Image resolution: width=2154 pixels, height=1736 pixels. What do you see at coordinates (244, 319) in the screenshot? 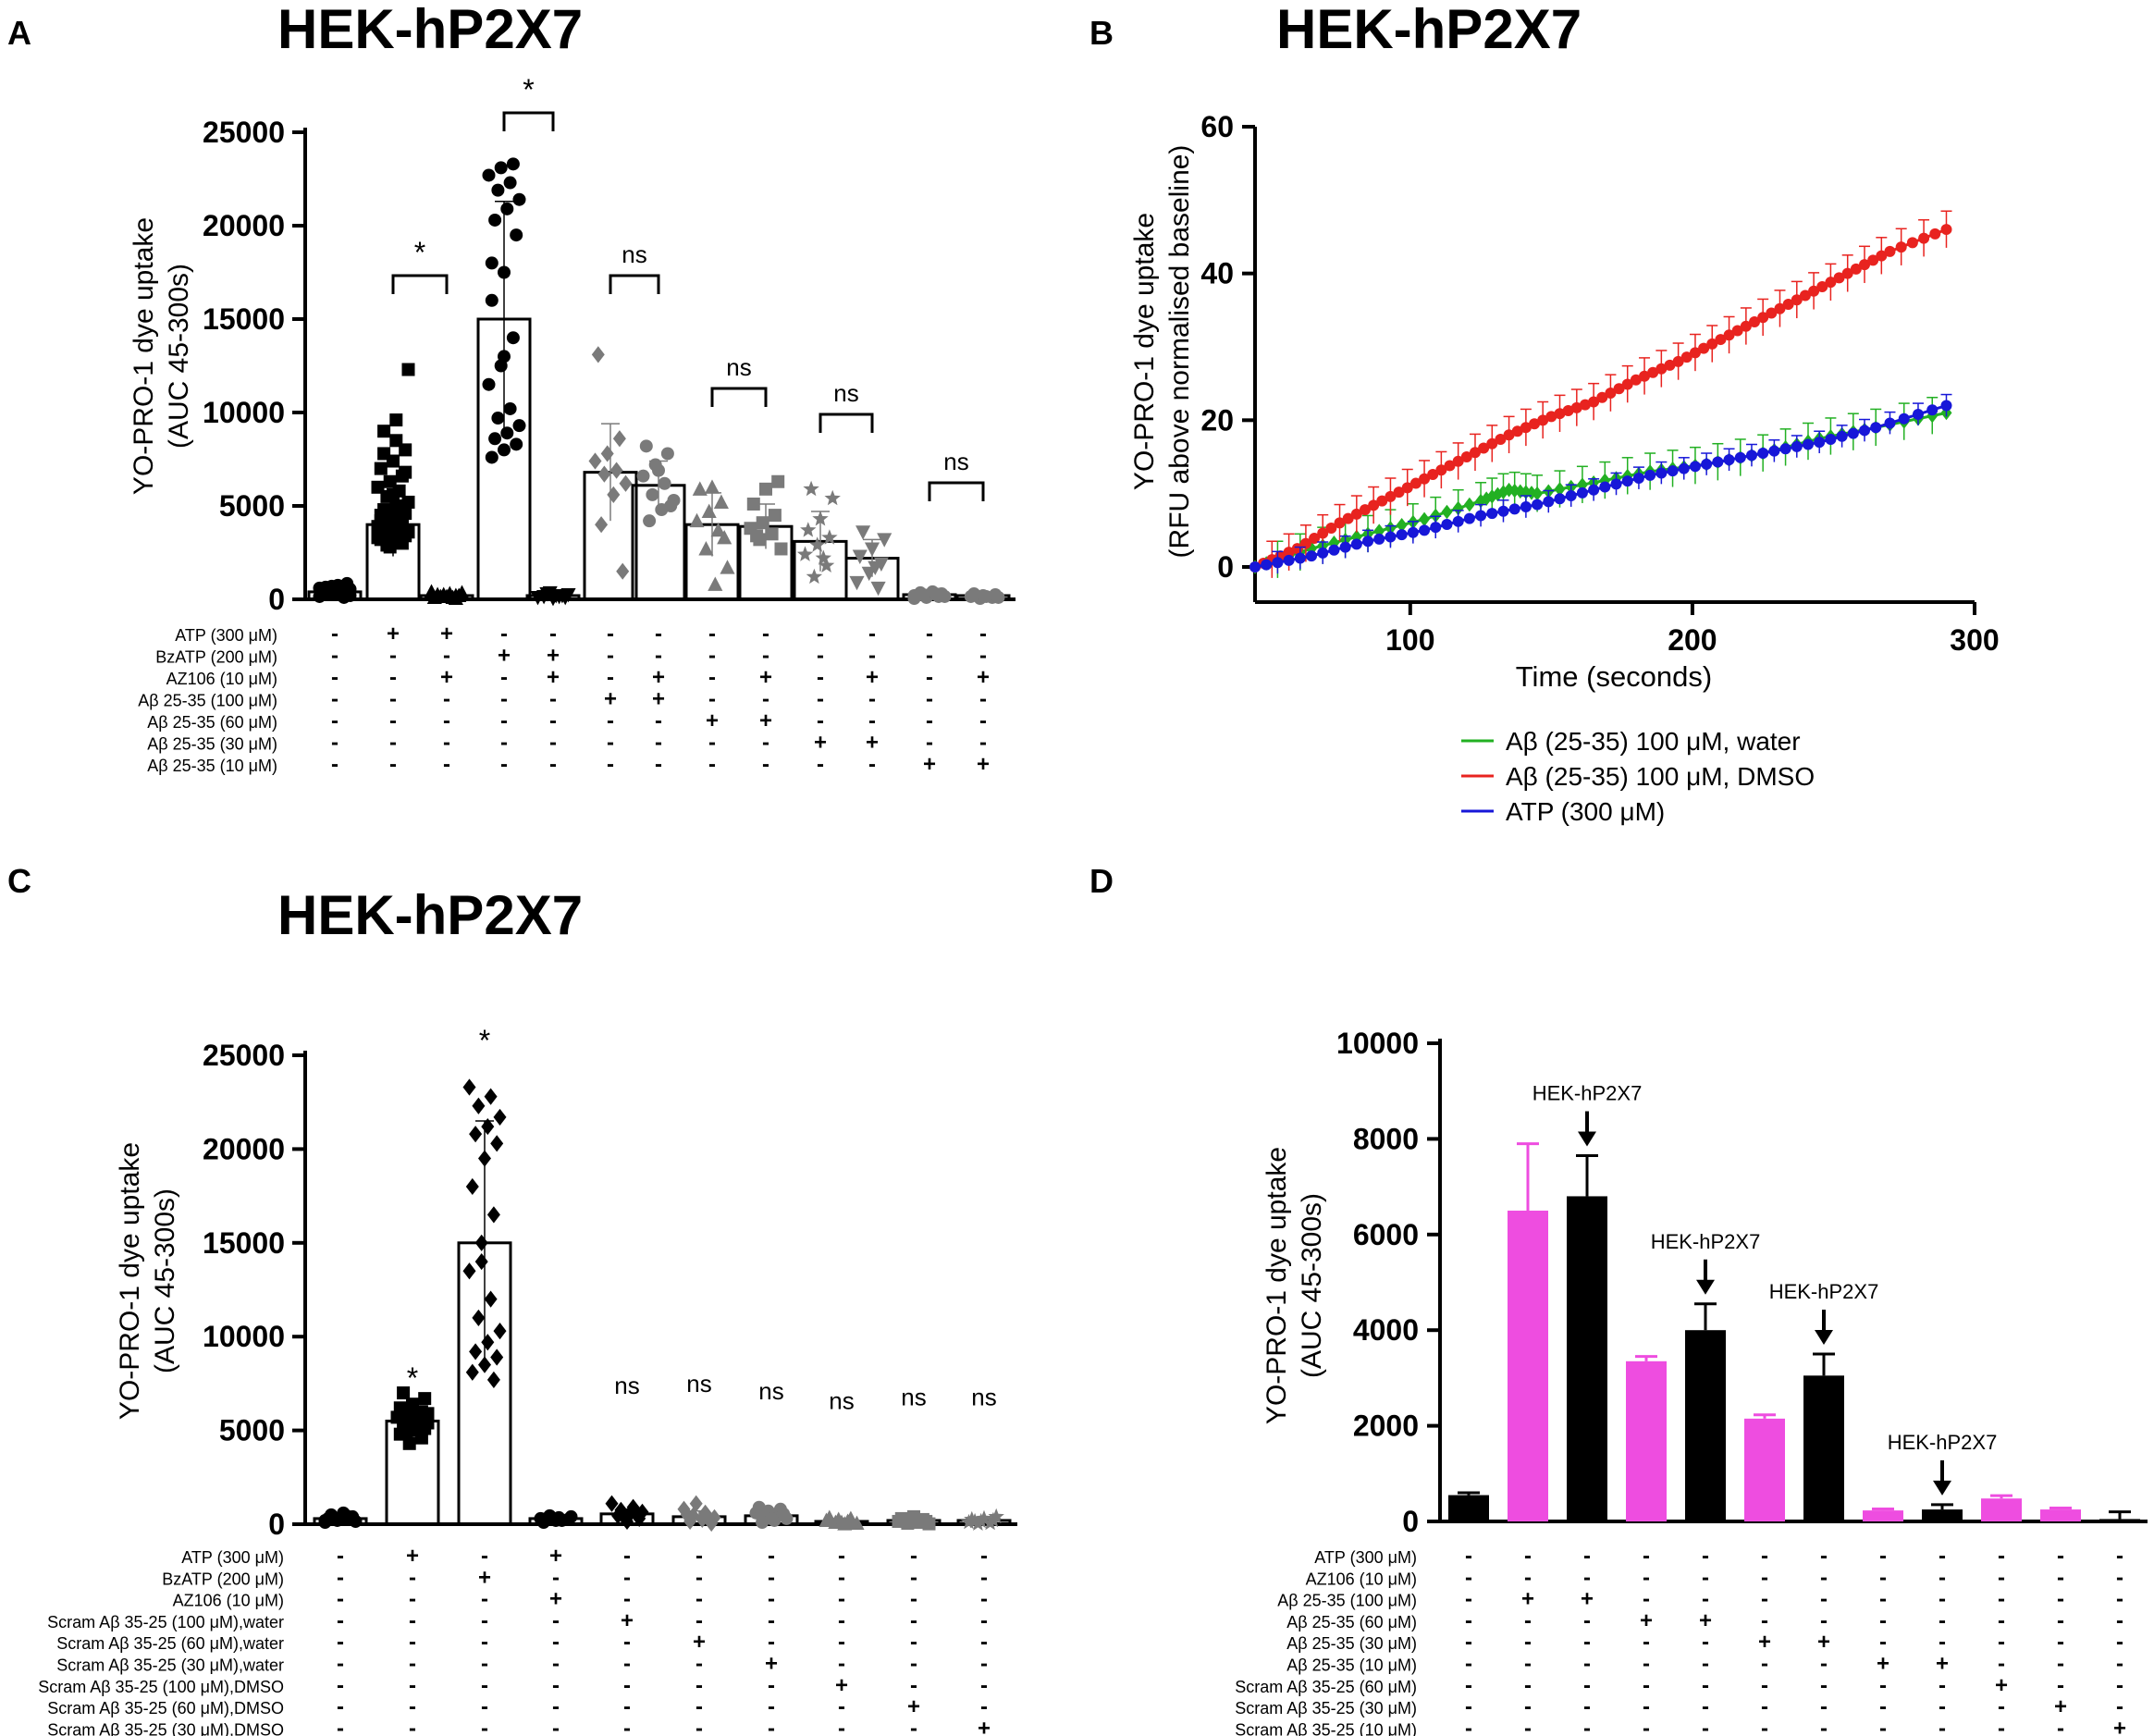
I see `a-ytick-label: 15000` at bounding box center [244, 319].